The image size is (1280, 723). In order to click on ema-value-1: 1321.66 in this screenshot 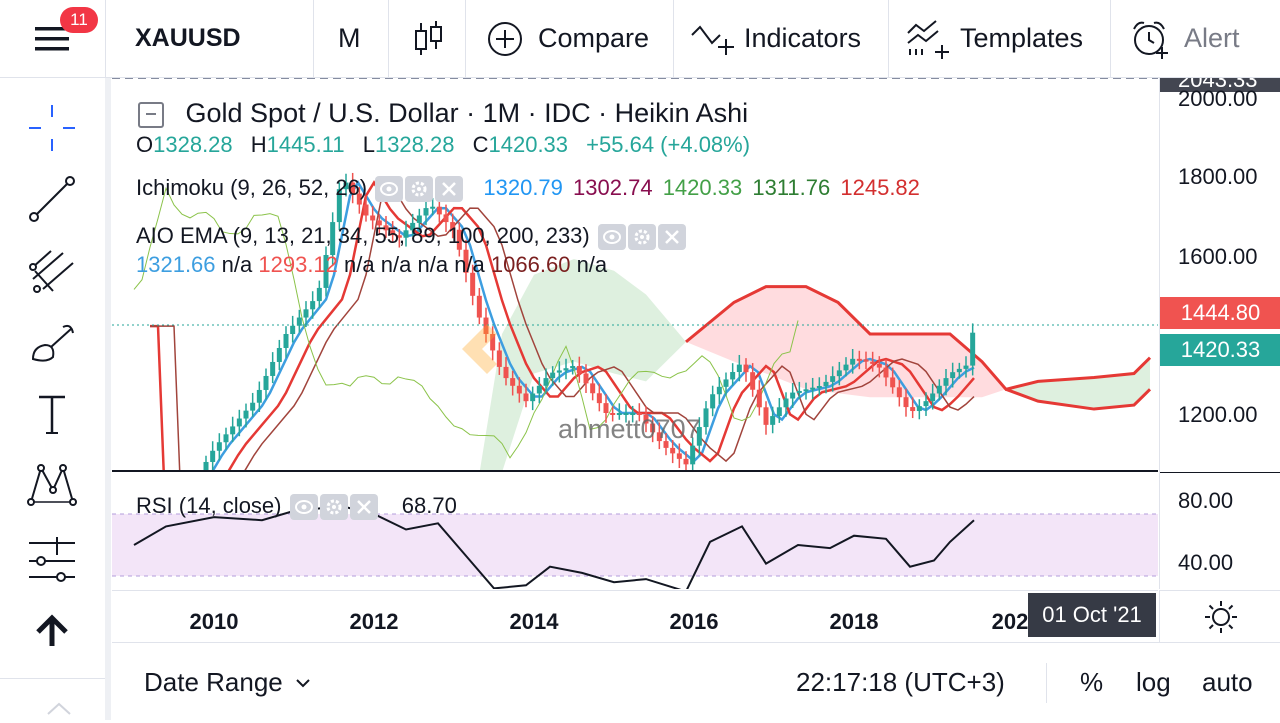, I will do `click(176, 264)`.